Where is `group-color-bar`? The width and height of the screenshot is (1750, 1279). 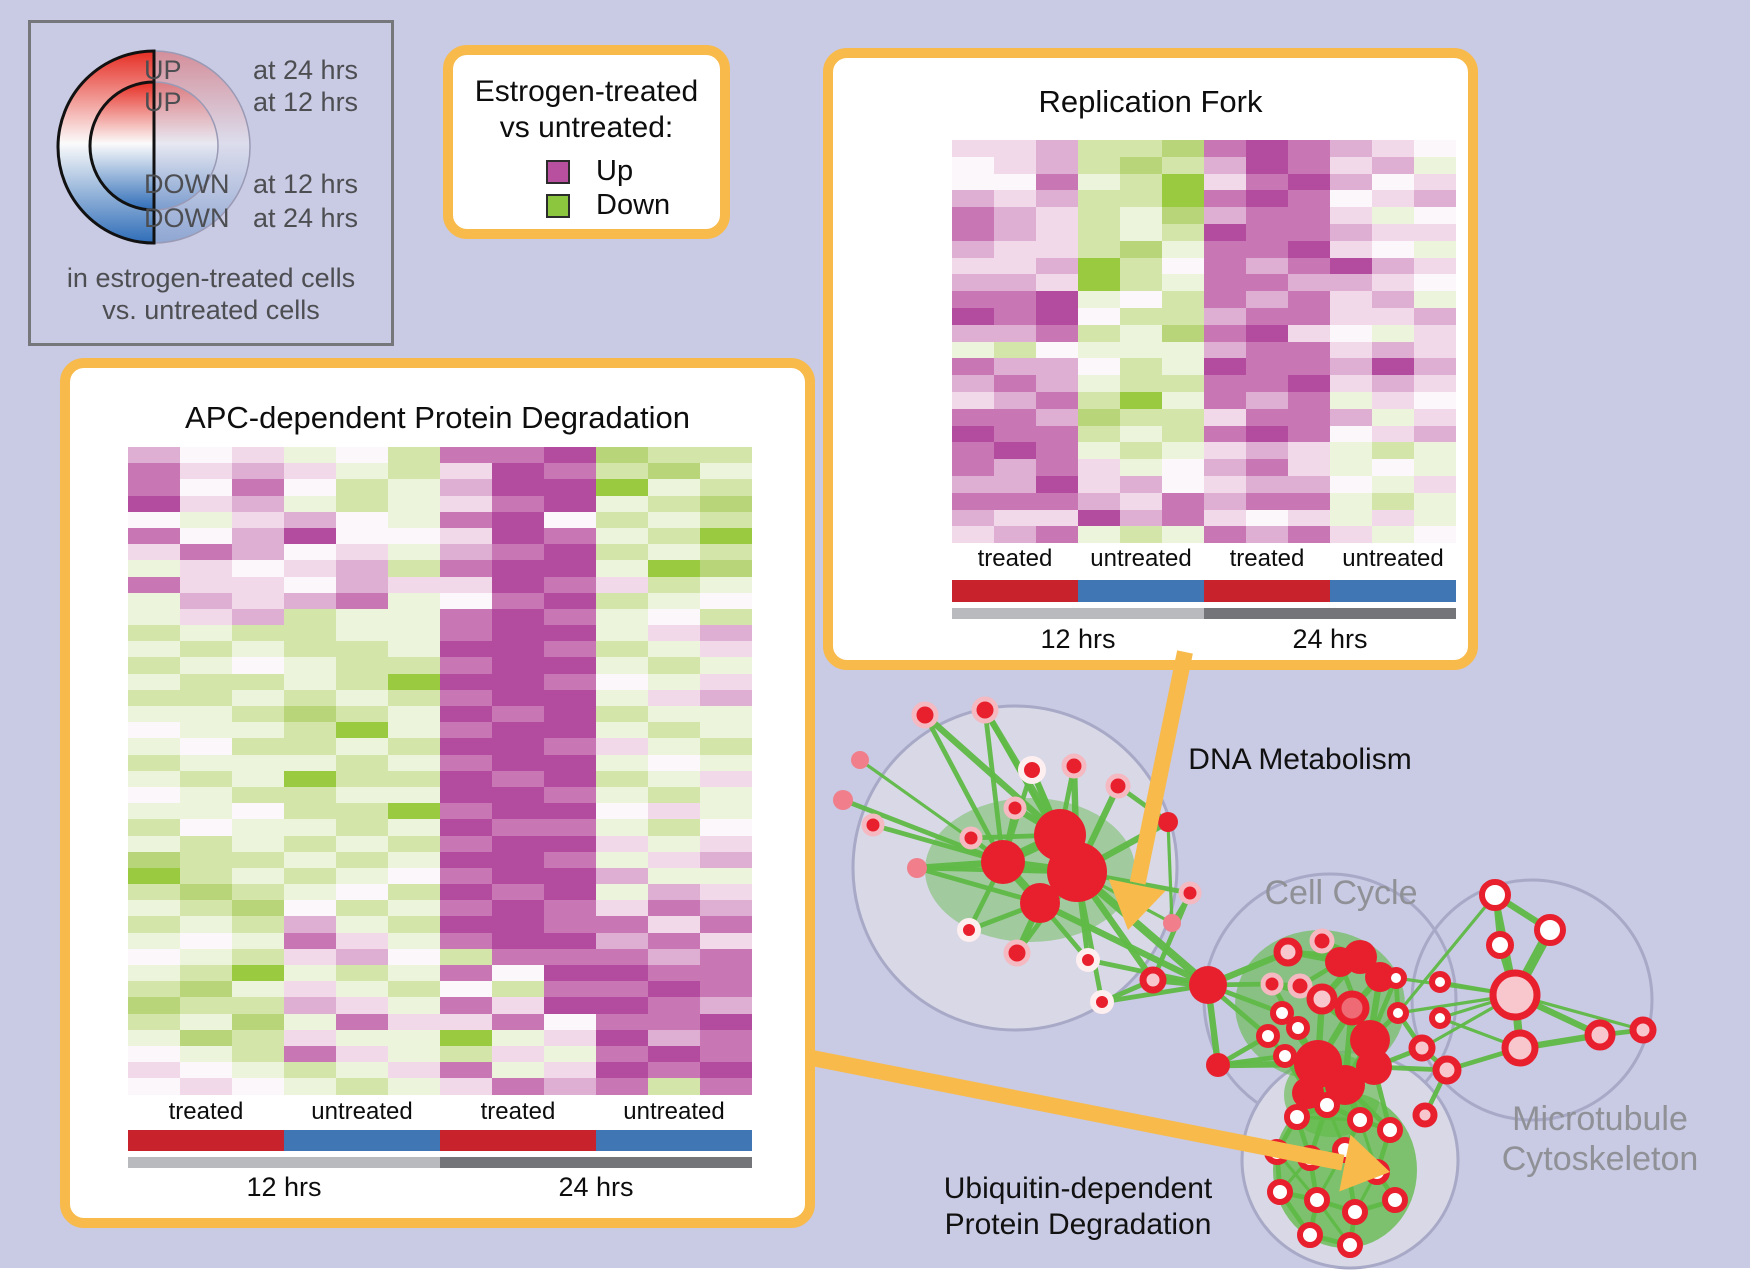 group-color-bar is located at coordinates (674, 1140).